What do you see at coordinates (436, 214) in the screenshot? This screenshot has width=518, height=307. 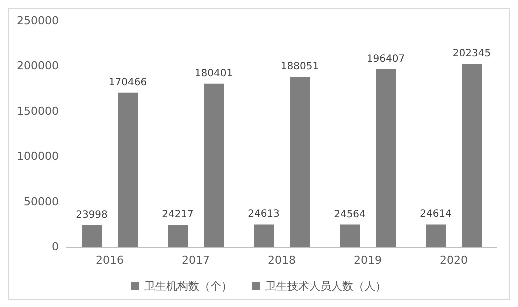 I see `data-label: 24614` at bounding box center [436, 214].